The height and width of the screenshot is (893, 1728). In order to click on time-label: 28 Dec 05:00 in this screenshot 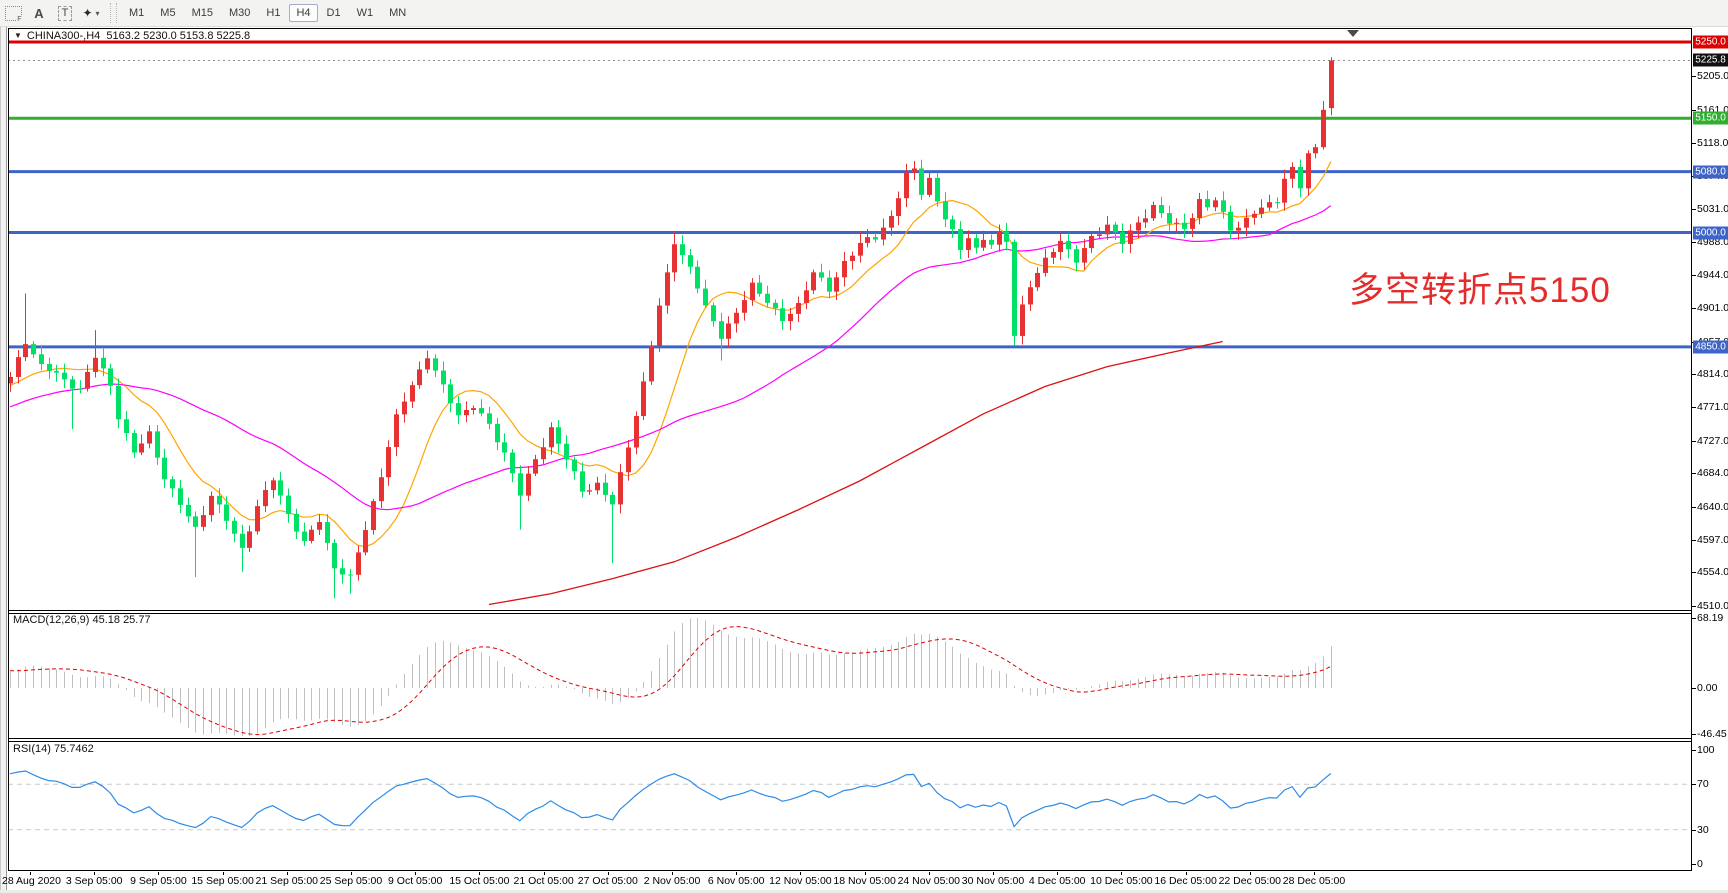, I will do `click(1314, 881)`.